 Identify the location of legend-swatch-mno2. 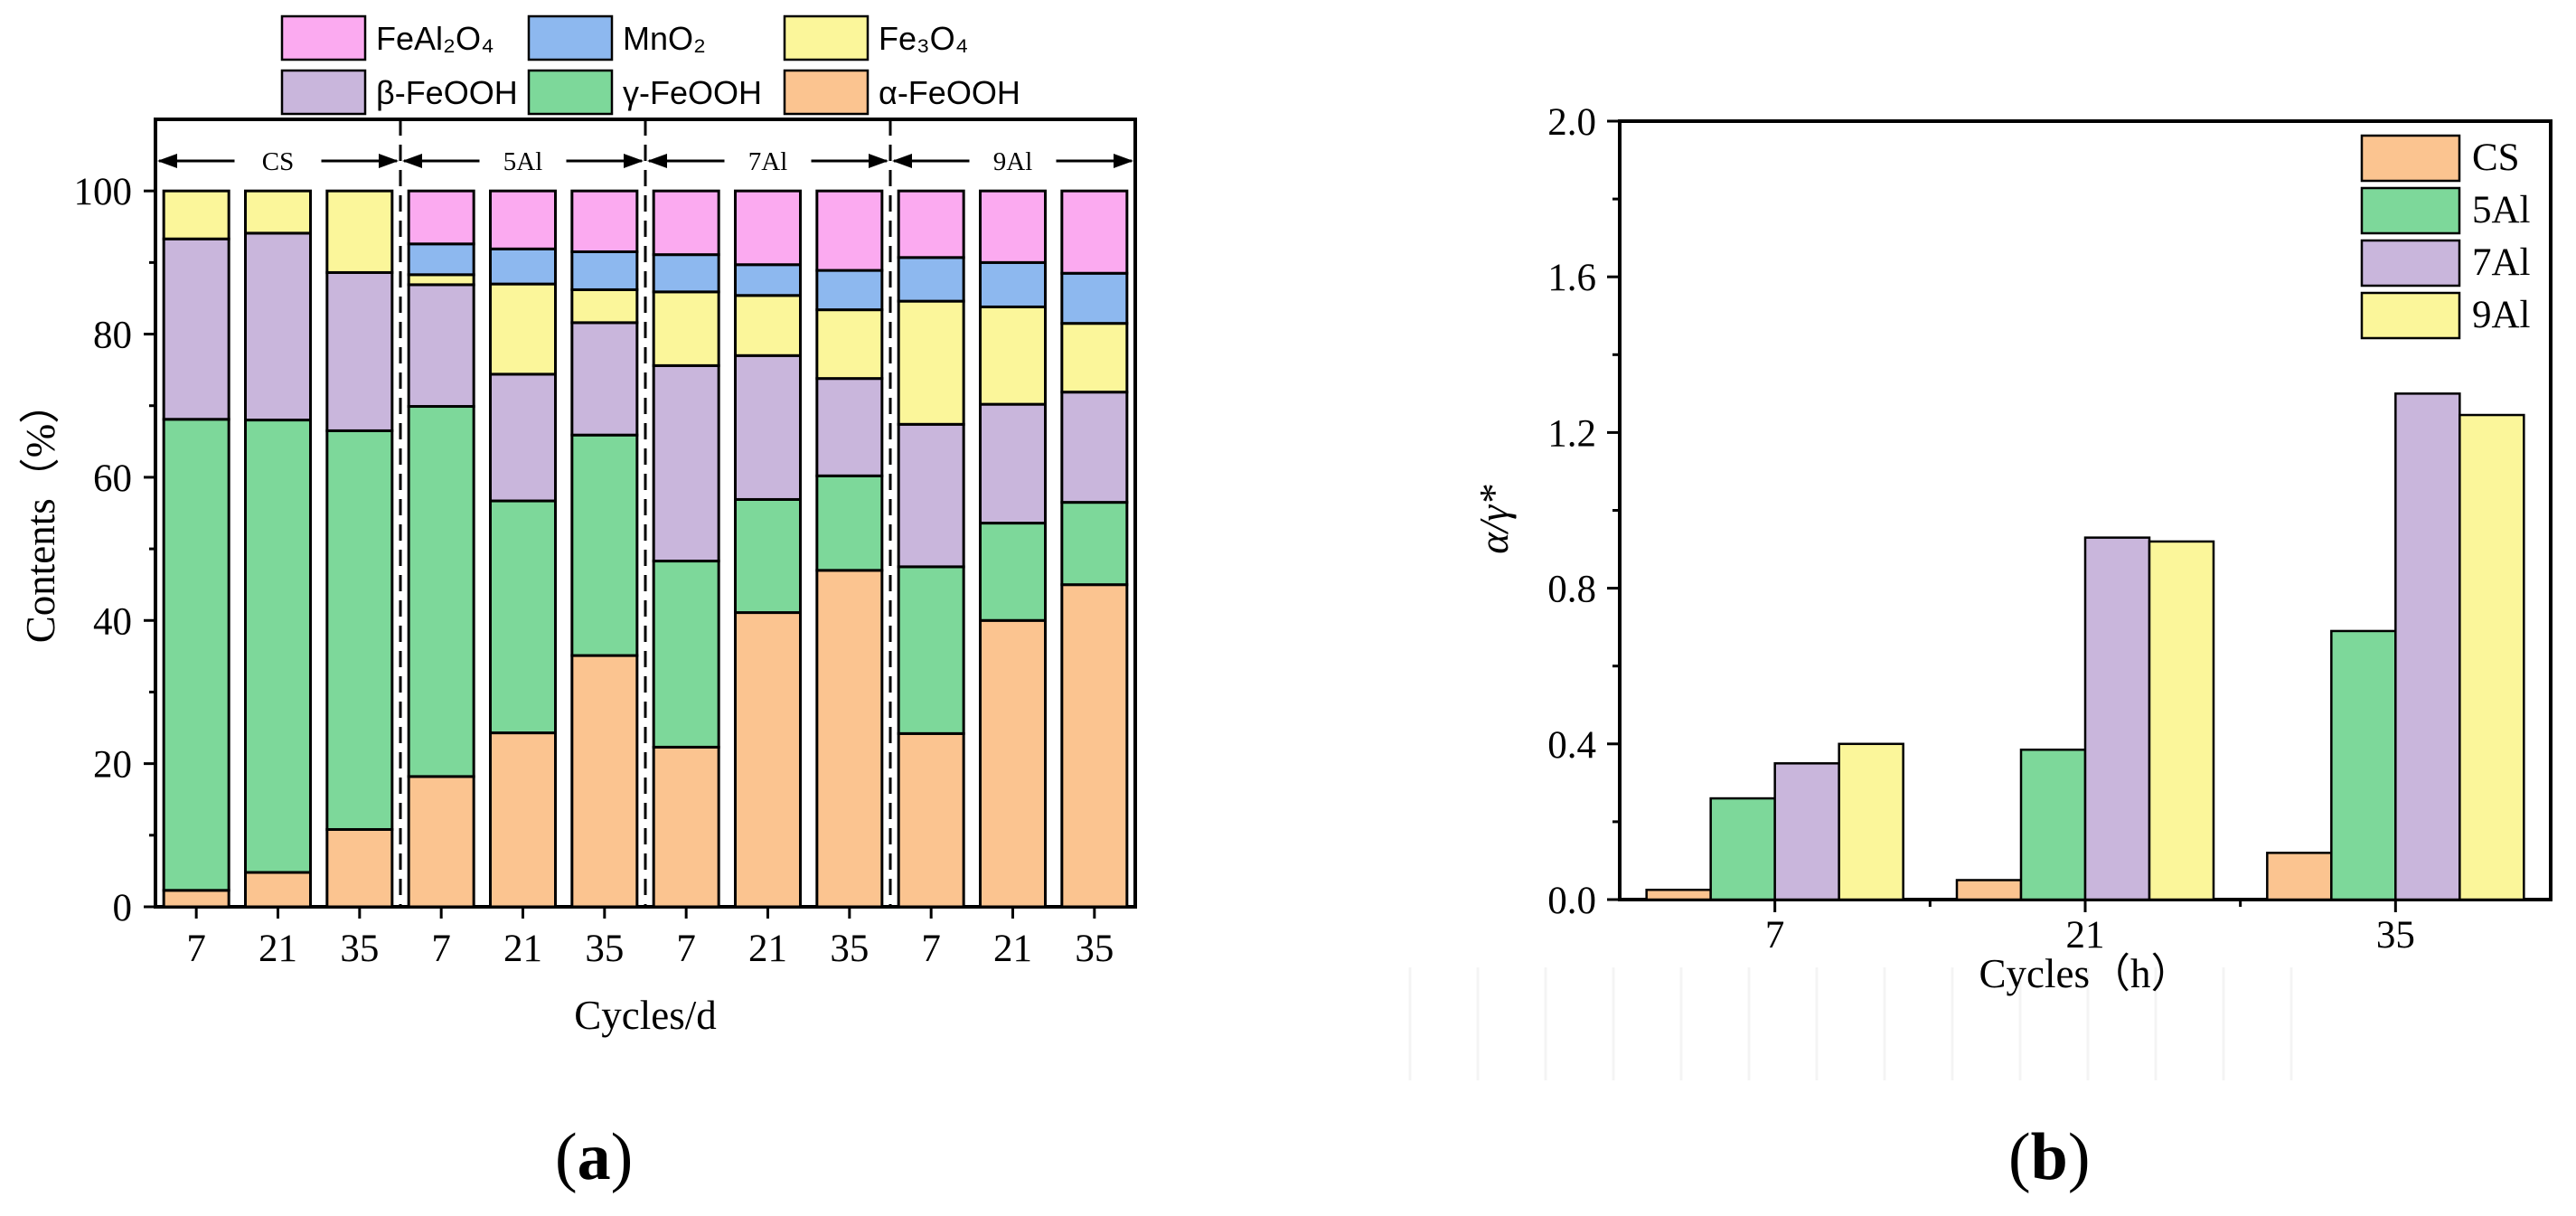
(571, 37).